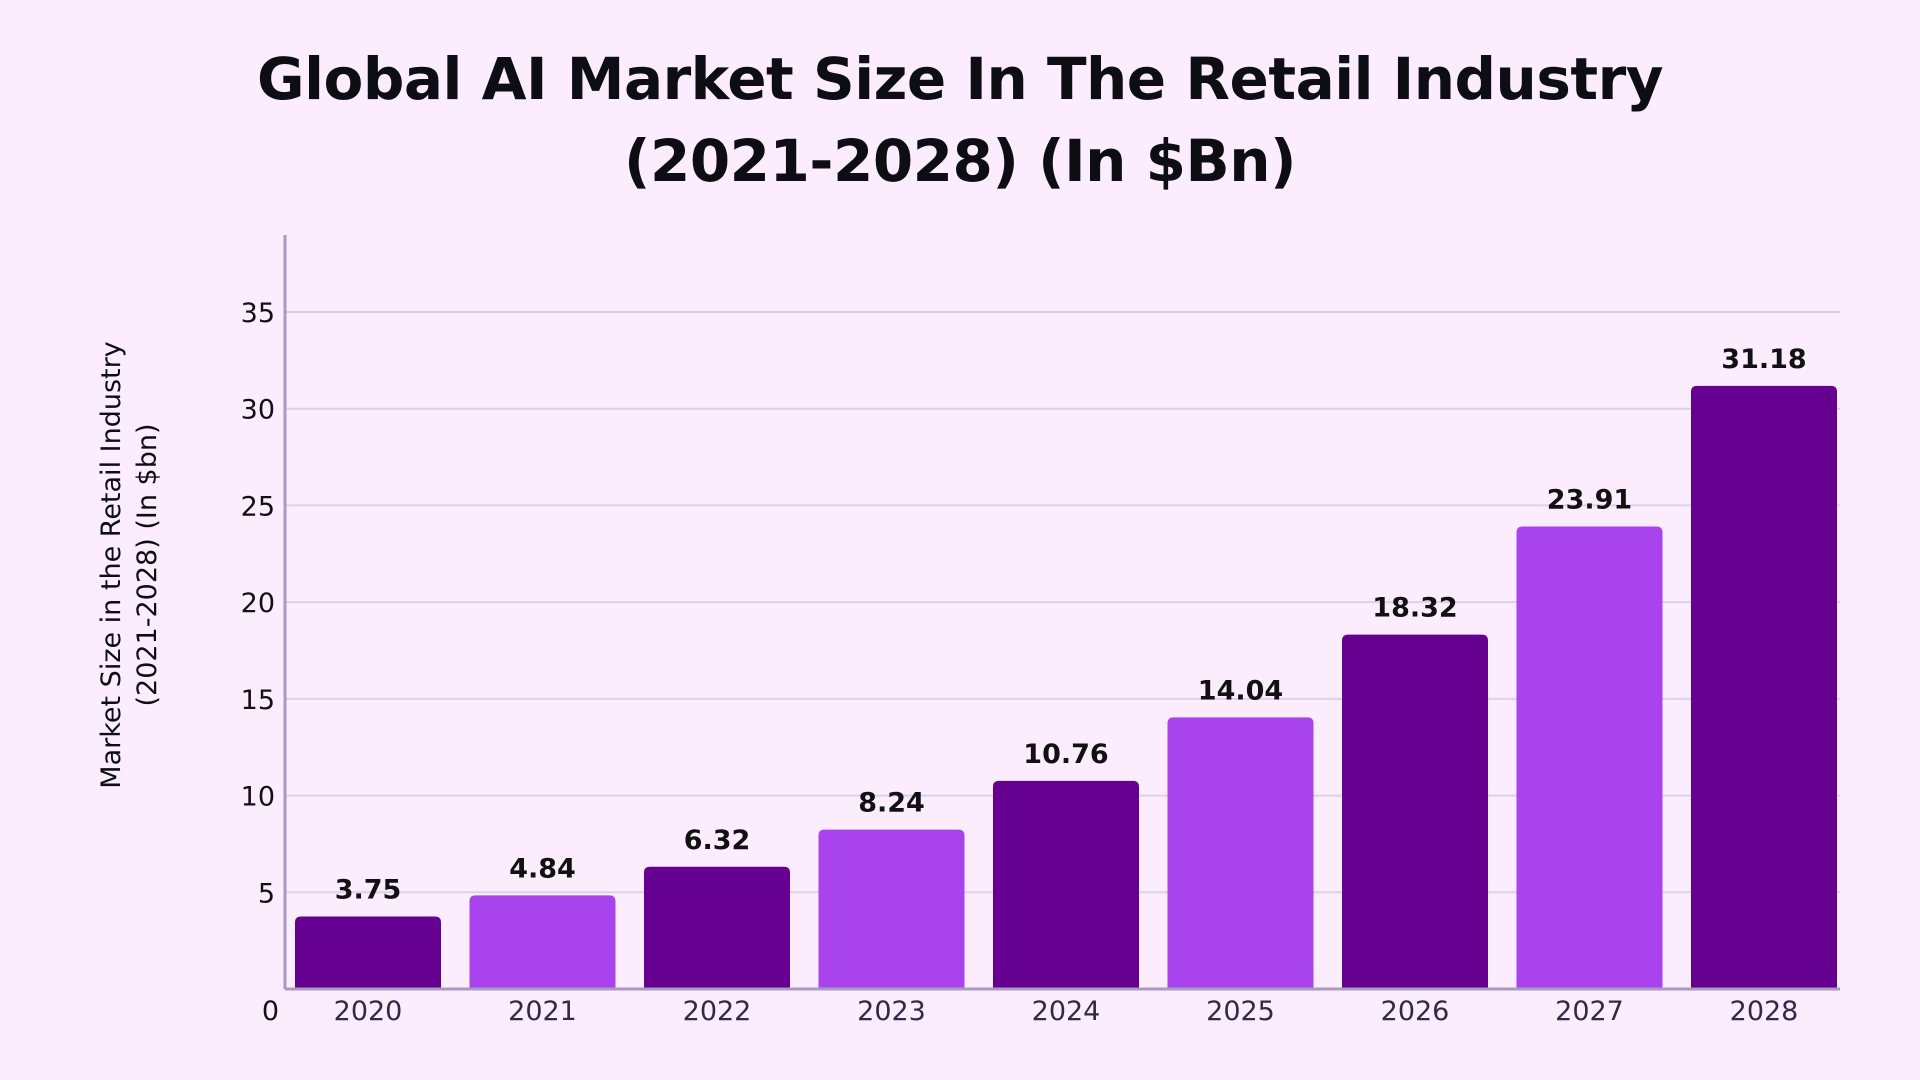 The height and width of the screenshot is (1080, 1920). I want to click on x-tick-label: 2028, so click(1764, 1011).